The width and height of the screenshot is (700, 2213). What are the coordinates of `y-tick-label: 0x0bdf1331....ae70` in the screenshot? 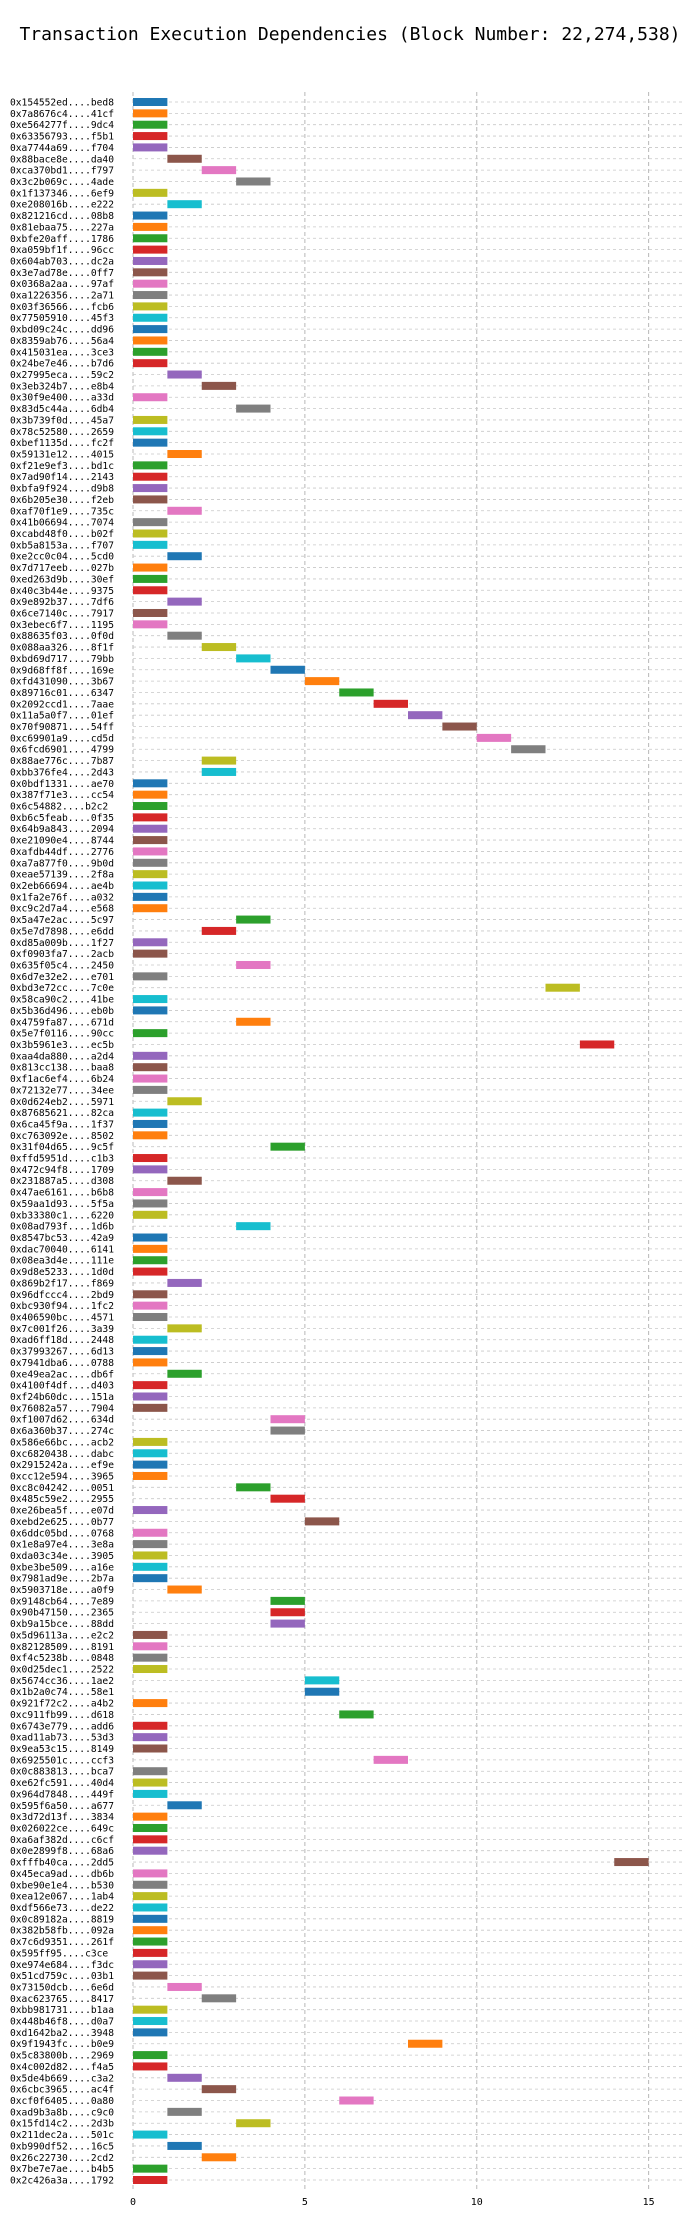 It's located at (62, 784).